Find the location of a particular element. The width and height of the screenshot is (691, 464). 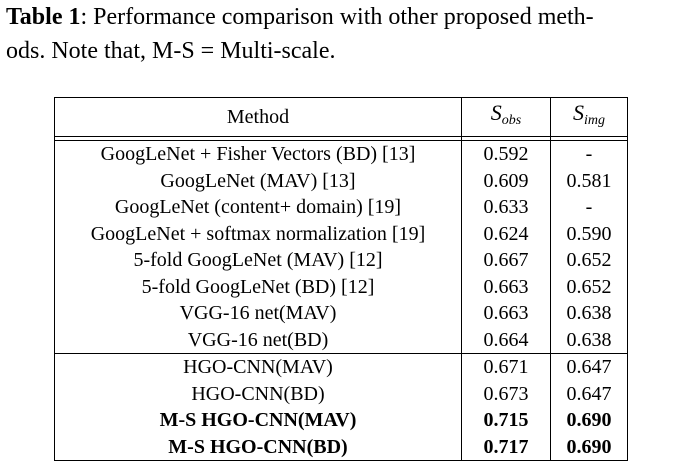

s-obs-cell: 0.633 is located at coordinates (506, 207).